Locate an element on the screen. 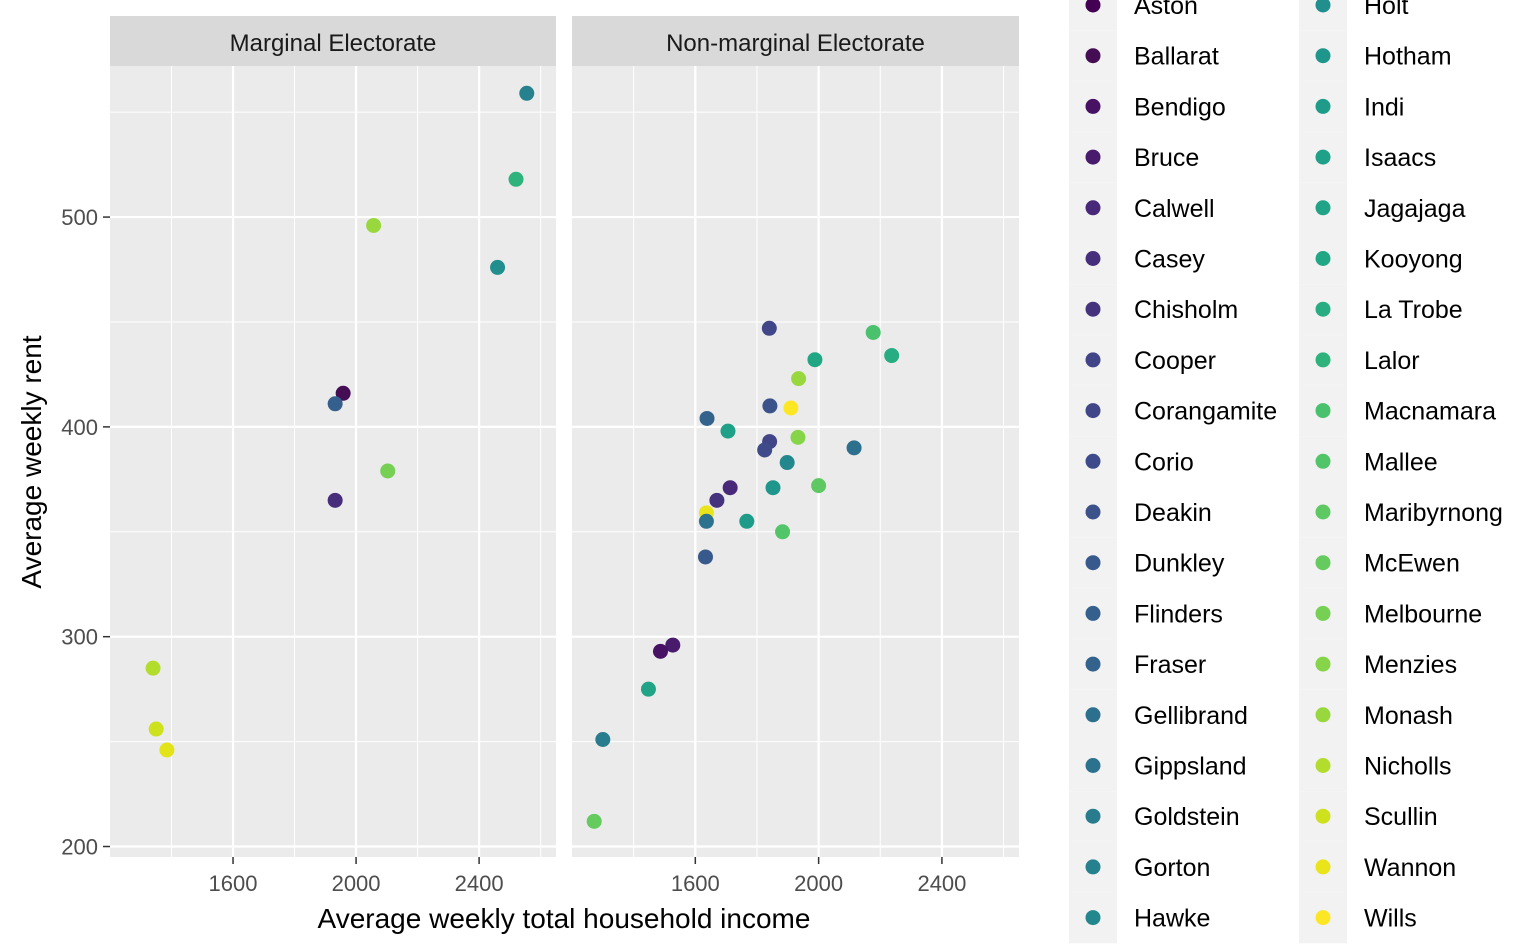  legend-label: Cooper is located at coordinates (1175, 361).